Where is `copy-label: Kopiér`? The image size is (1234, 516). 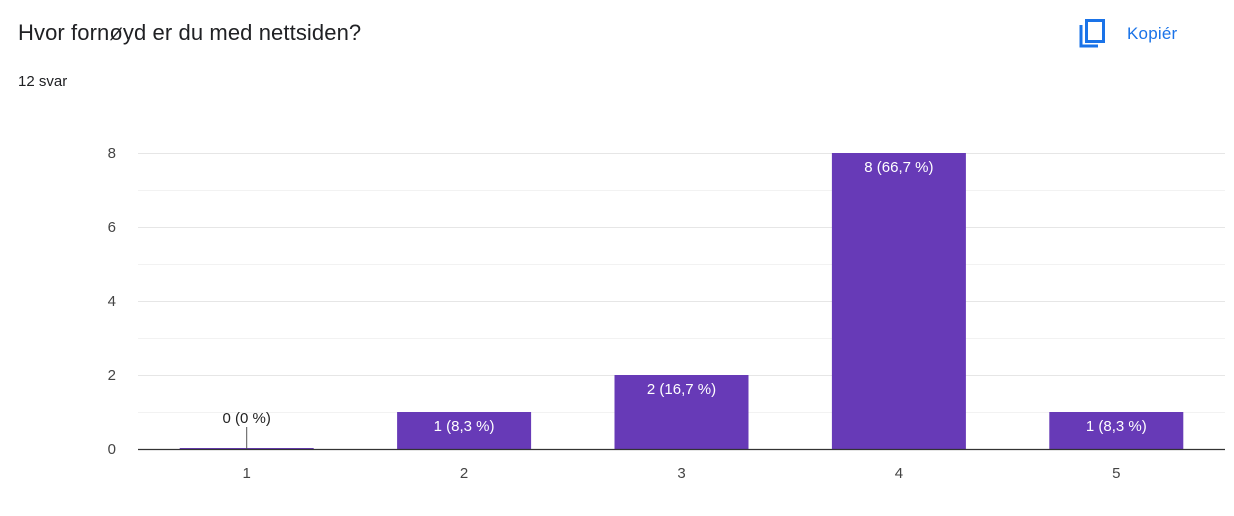
copy-label: Kopiér is located at coordinates (1152, 33).